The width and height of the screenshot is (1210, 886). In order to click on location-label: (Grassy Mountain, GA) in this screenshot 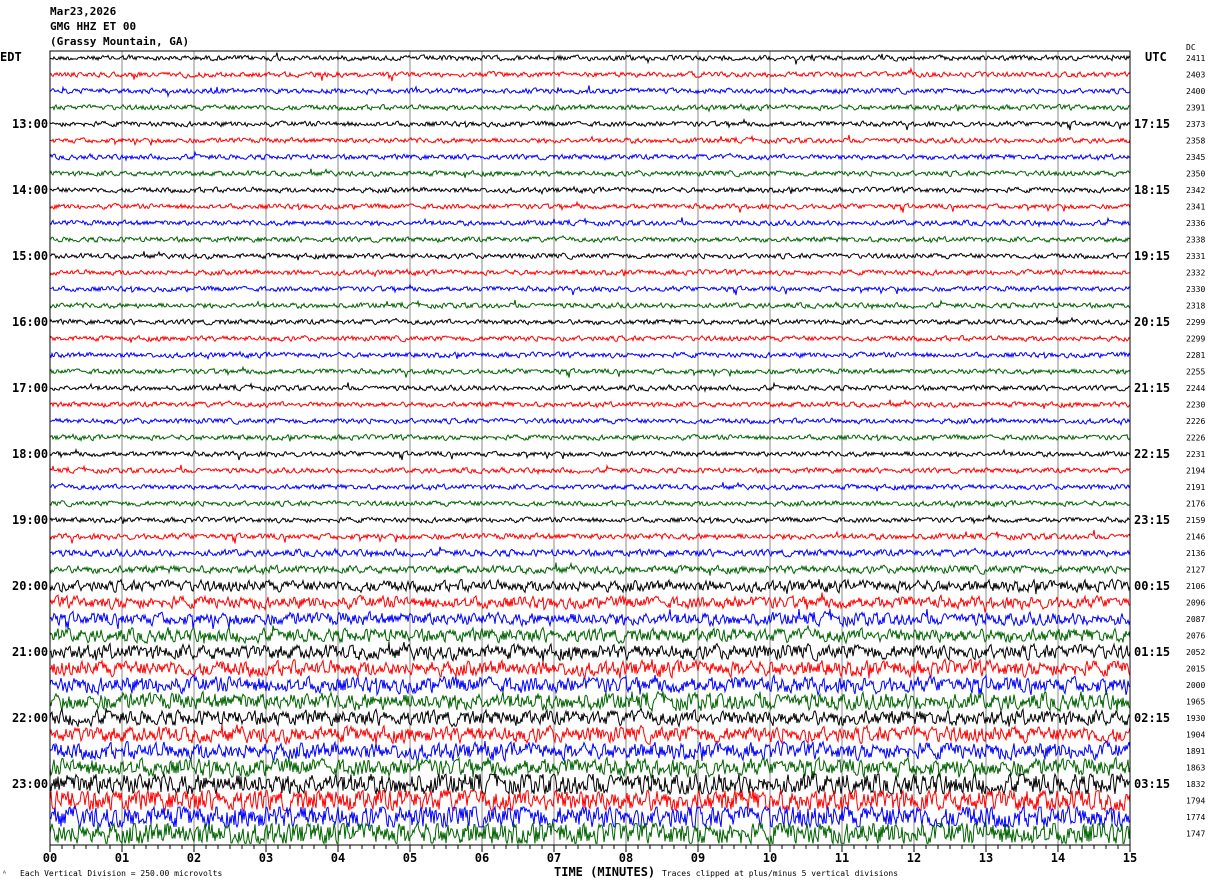, I will do `click(119, 41)`.